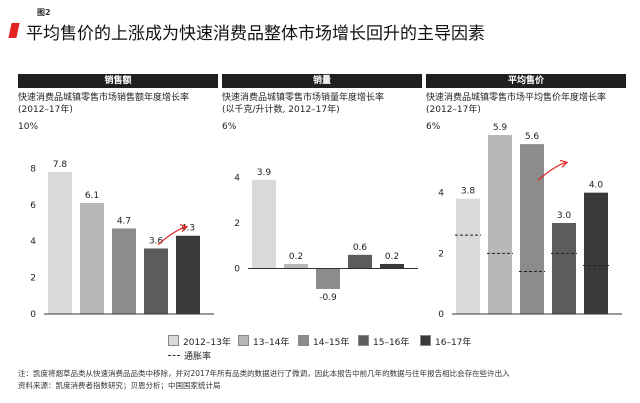 The width and height of the screenshot is (640, 403). I want to click on legend-item: 16–17年, so click(445, 341).